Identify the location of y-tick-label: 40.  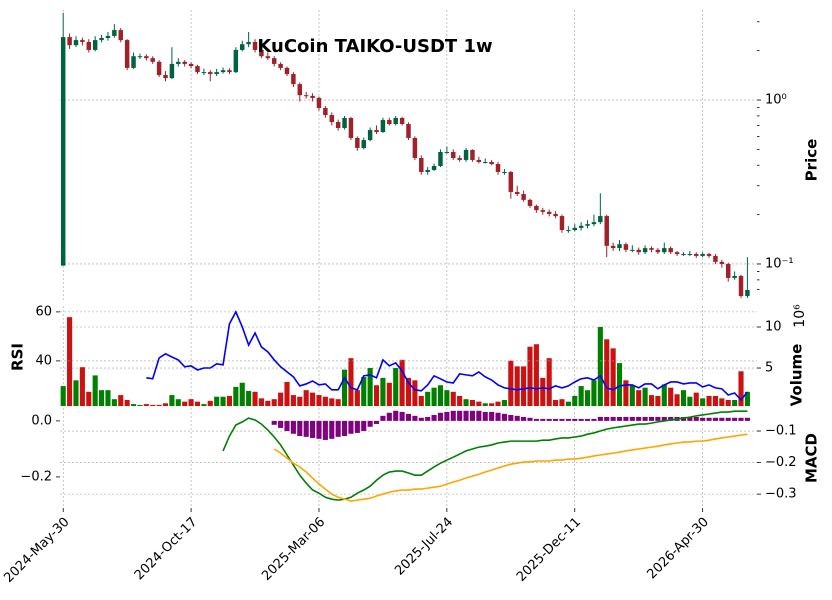
(43, 360).